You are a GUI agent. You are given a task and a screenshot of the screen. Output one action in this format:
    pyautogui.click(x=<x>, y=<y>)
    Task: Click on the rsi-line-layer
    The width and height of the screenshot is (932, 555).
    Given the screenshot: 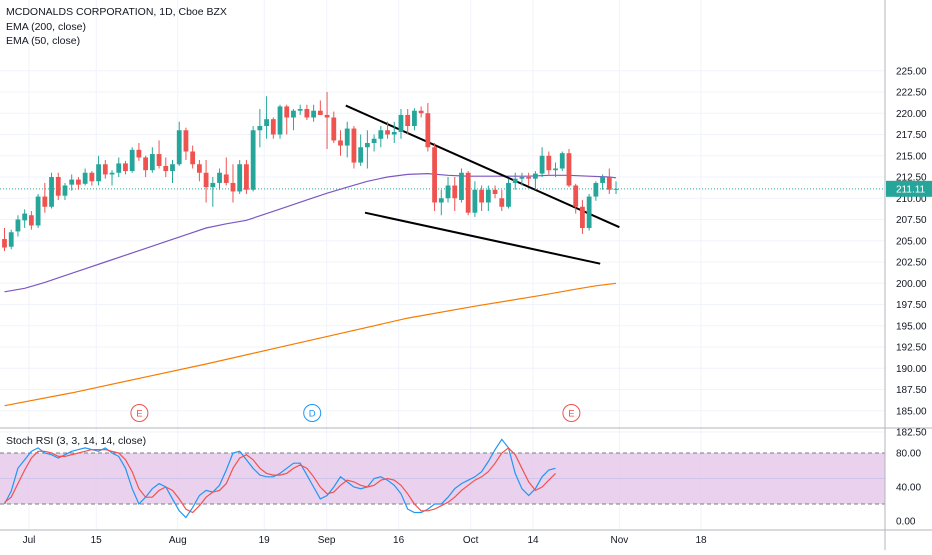 What is the action you would take?
    pyautogui.click(x=279, y=478)
    